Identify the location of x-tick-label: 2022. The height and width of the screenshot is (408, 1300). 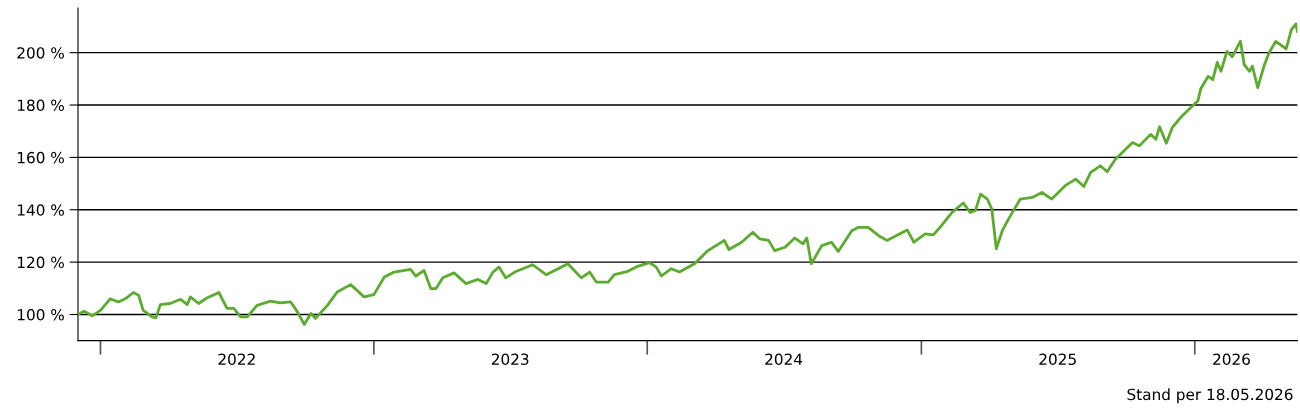
(236, 359).